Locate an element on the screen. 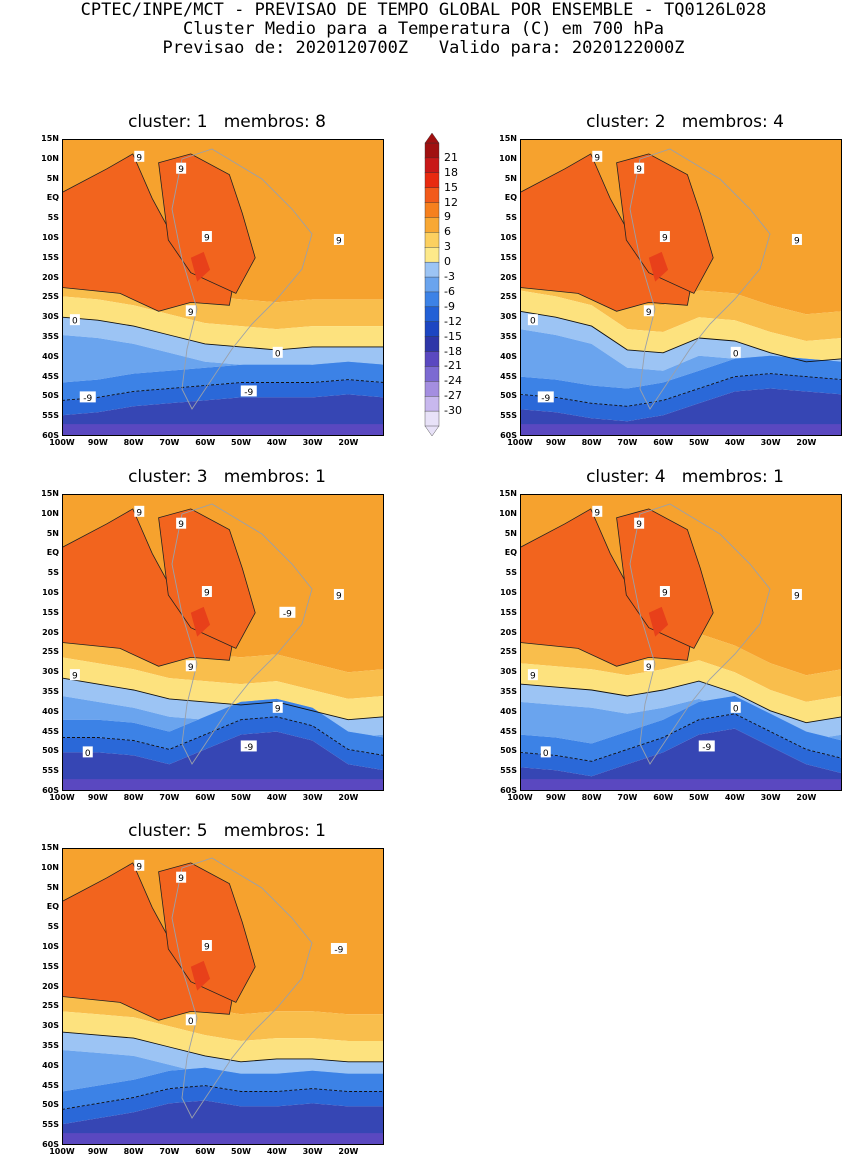 This screenshot has height=1157, width=847. lat-tick-label: 25S is located at coordinates (50, 297).